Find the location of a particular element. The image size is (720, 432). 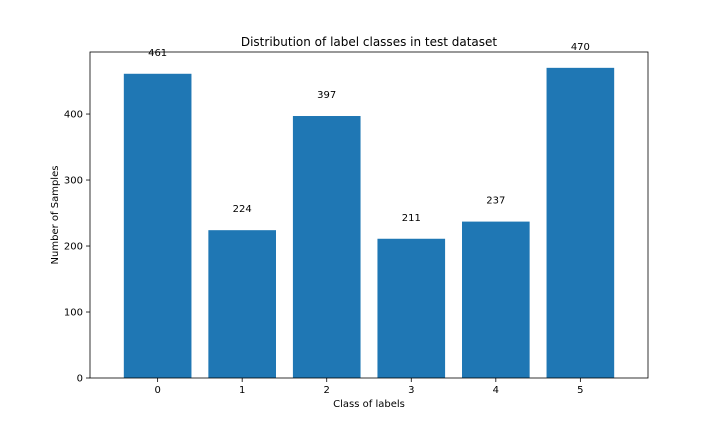

data-label-2: 397 is located at coordinates (326, 95).